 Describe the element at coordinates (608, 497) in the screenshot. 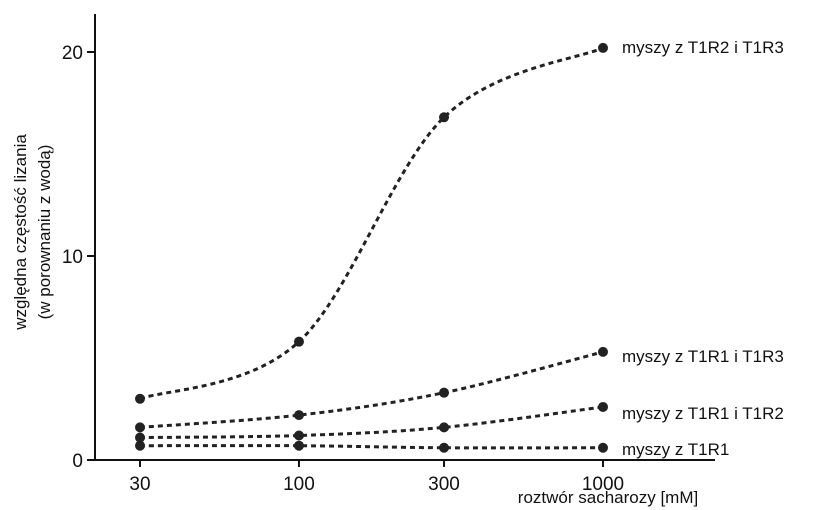

I see `x-axis-label: roztwór sacharozy [mM]` at that location.